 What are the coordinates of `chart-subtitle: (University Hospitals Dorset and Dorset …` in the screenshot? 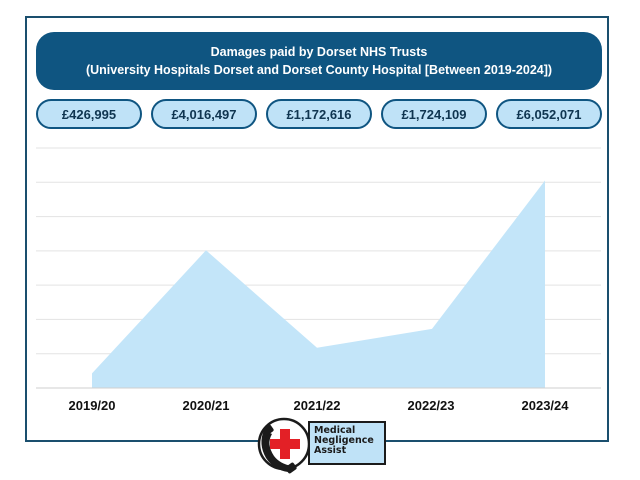 It's located at (319, 70).